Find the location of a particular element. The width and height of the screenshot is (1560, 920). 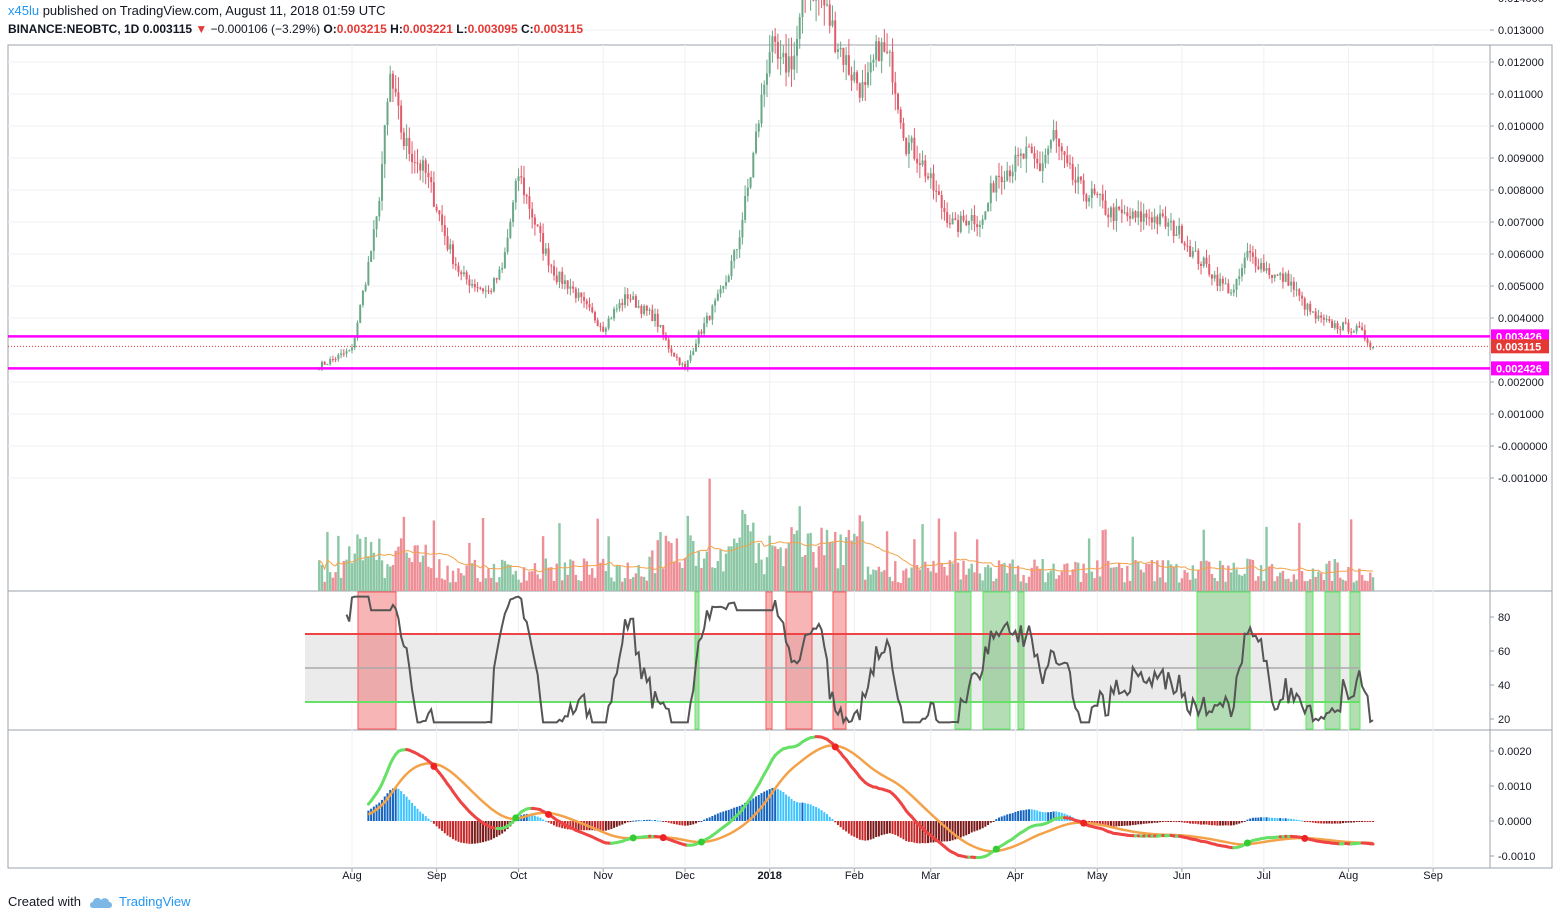

rsi-oversold-zone is located at coordinates (996, 660).